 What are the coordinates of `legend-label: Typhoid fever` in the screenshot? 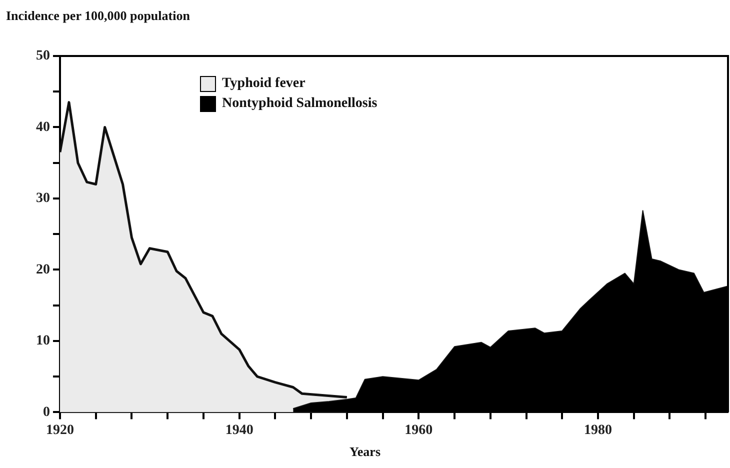 It's located at (264, 84).